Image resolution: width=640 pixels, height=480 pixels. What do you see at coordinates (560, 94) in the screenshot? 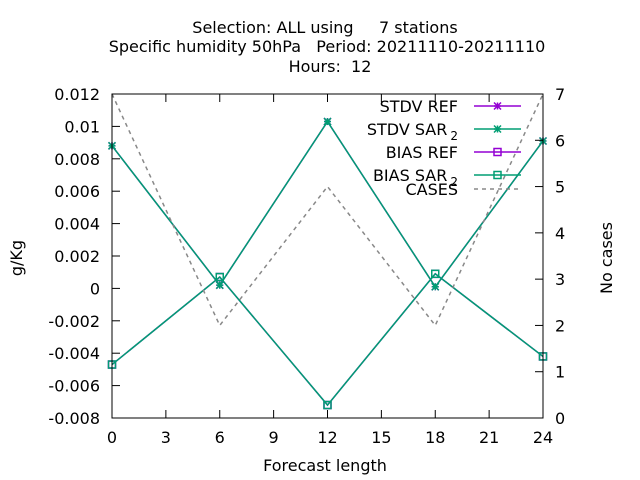
I see `y2-tick-label: 7` at bounding box center [560, 94].